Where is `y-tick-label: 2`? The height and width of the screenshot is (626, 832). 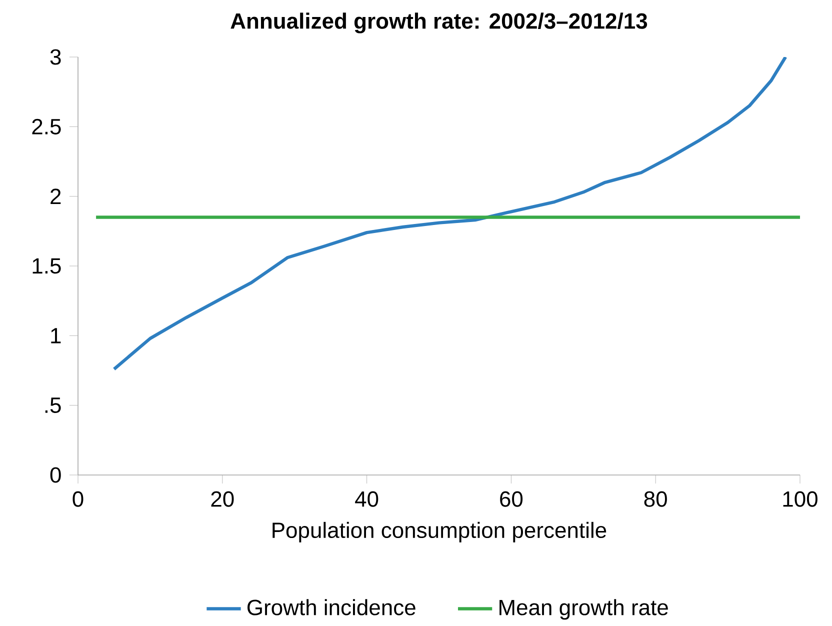 y-tick-label: 2 is located at coordinates (55, 196).